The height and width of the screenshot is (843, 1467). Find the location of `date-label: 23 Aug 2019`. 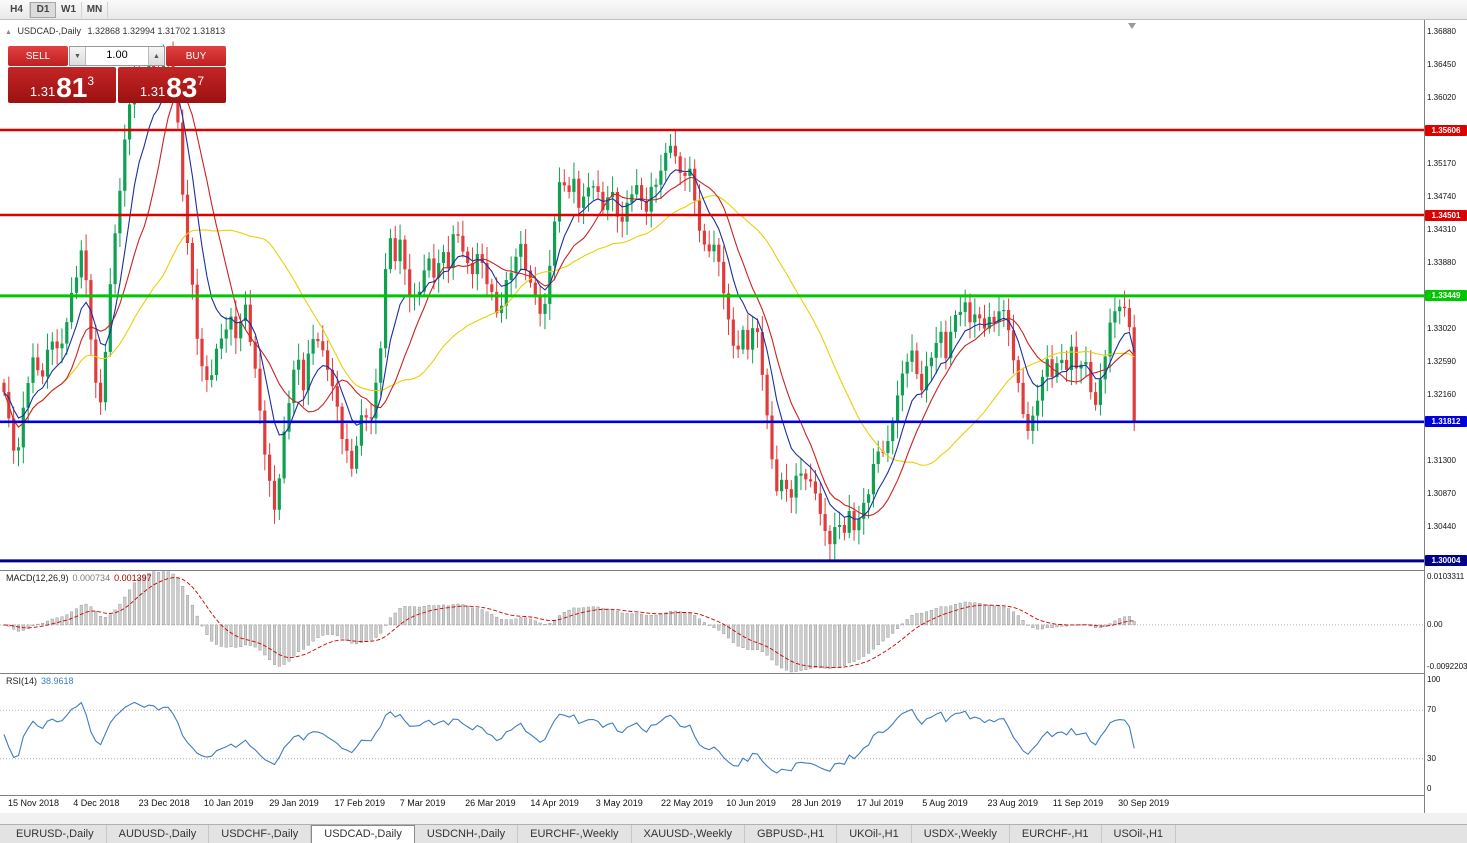

date-label: 23 Aug 2019 is located at coordinates (1013, 803).